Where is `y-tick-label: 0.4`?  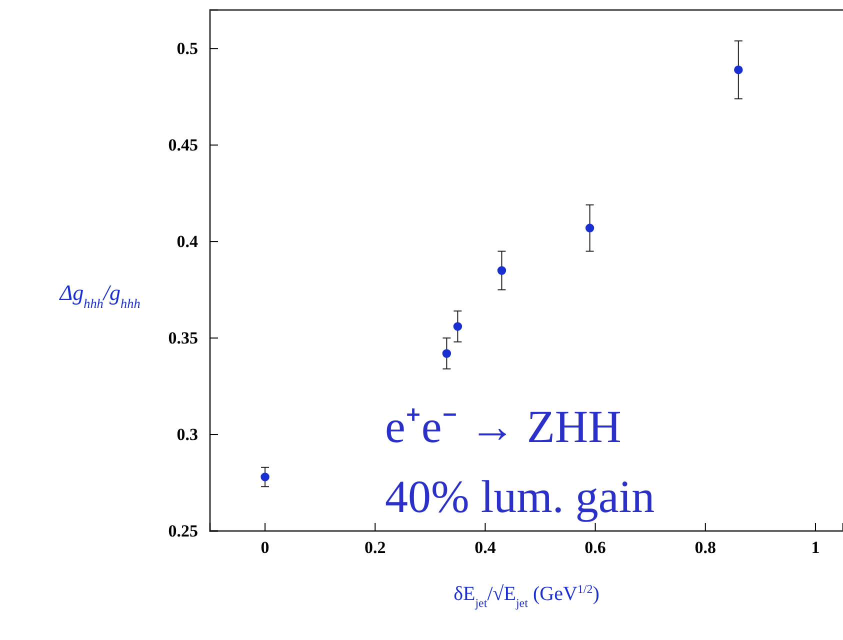 y-tick-label: 0.4 is located at coordinates (187, 241).